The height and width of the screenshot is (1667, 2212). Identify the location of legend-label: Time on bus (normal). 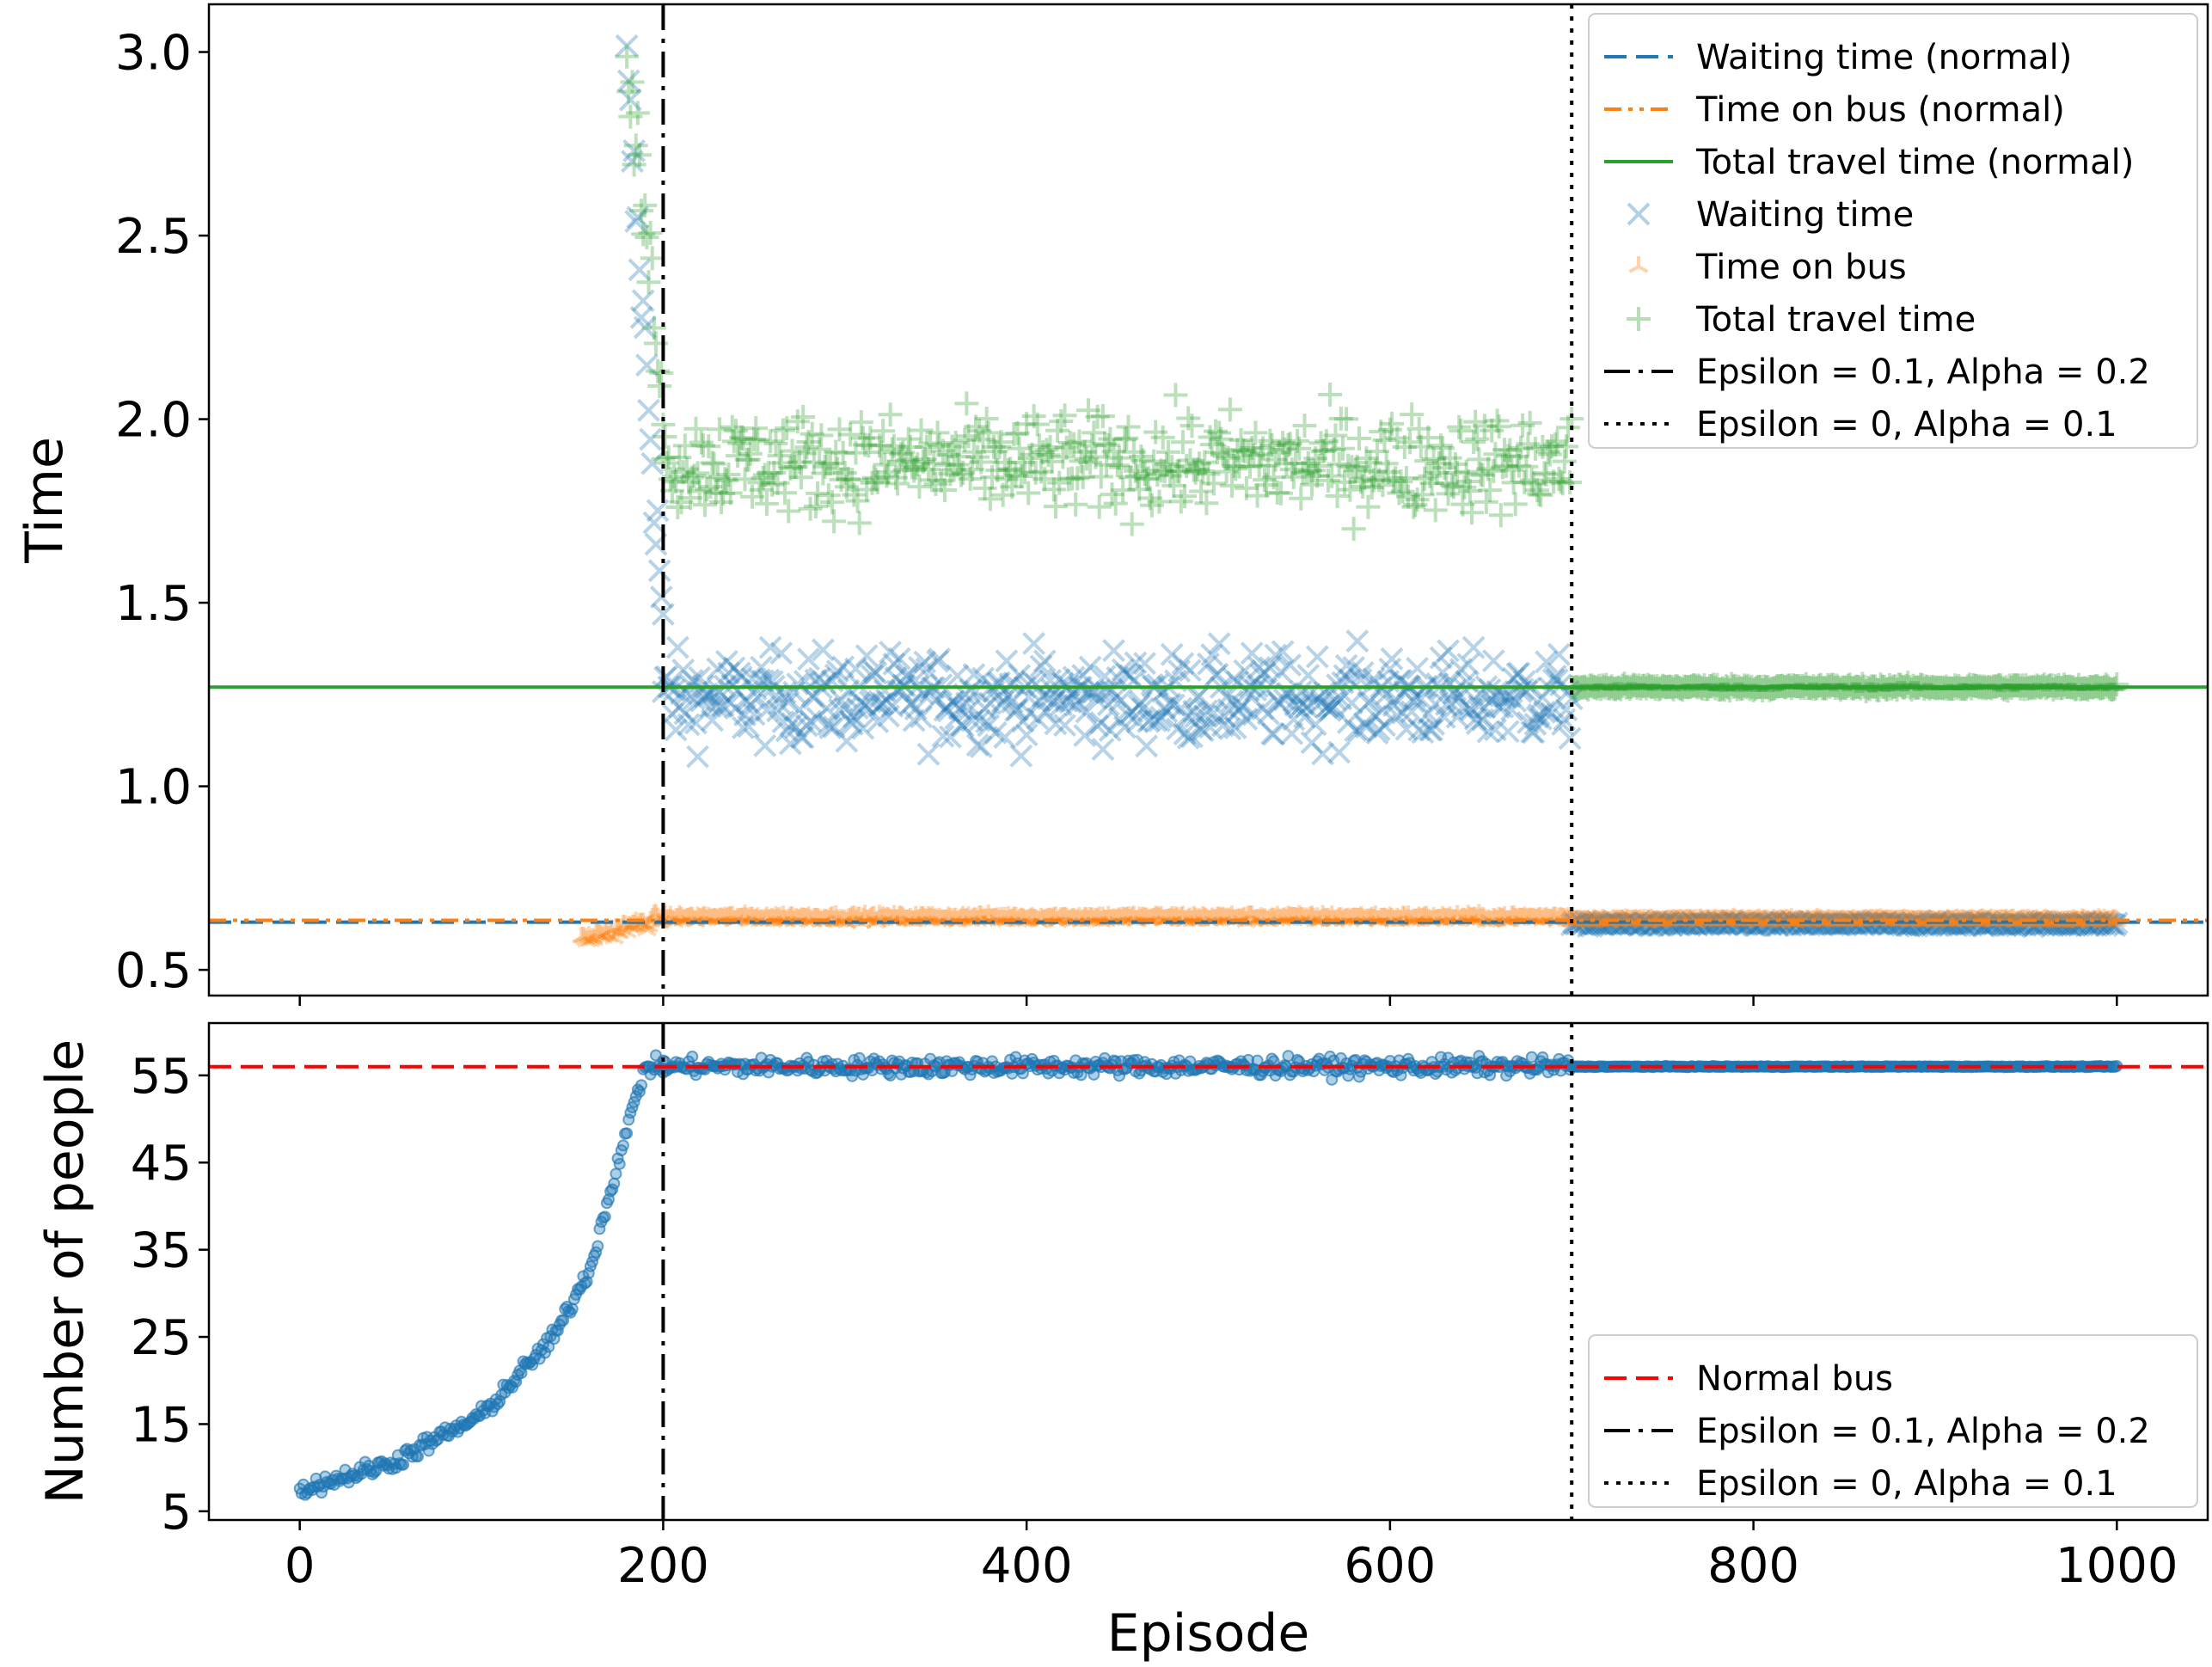
(1880, 110).